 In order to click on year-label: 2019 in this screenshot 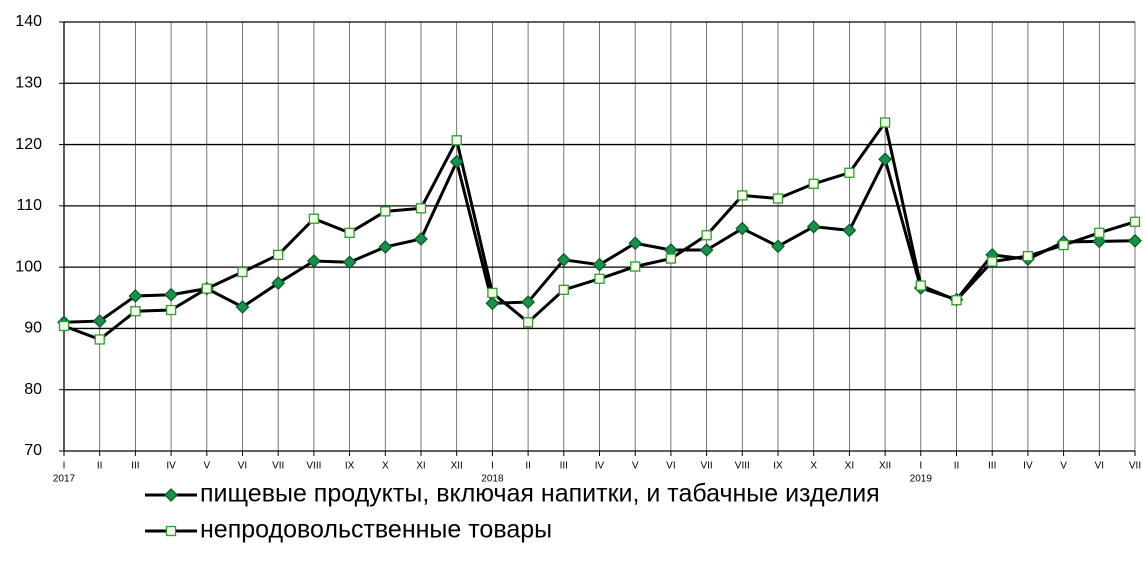, I will do `click(921, 479)`.